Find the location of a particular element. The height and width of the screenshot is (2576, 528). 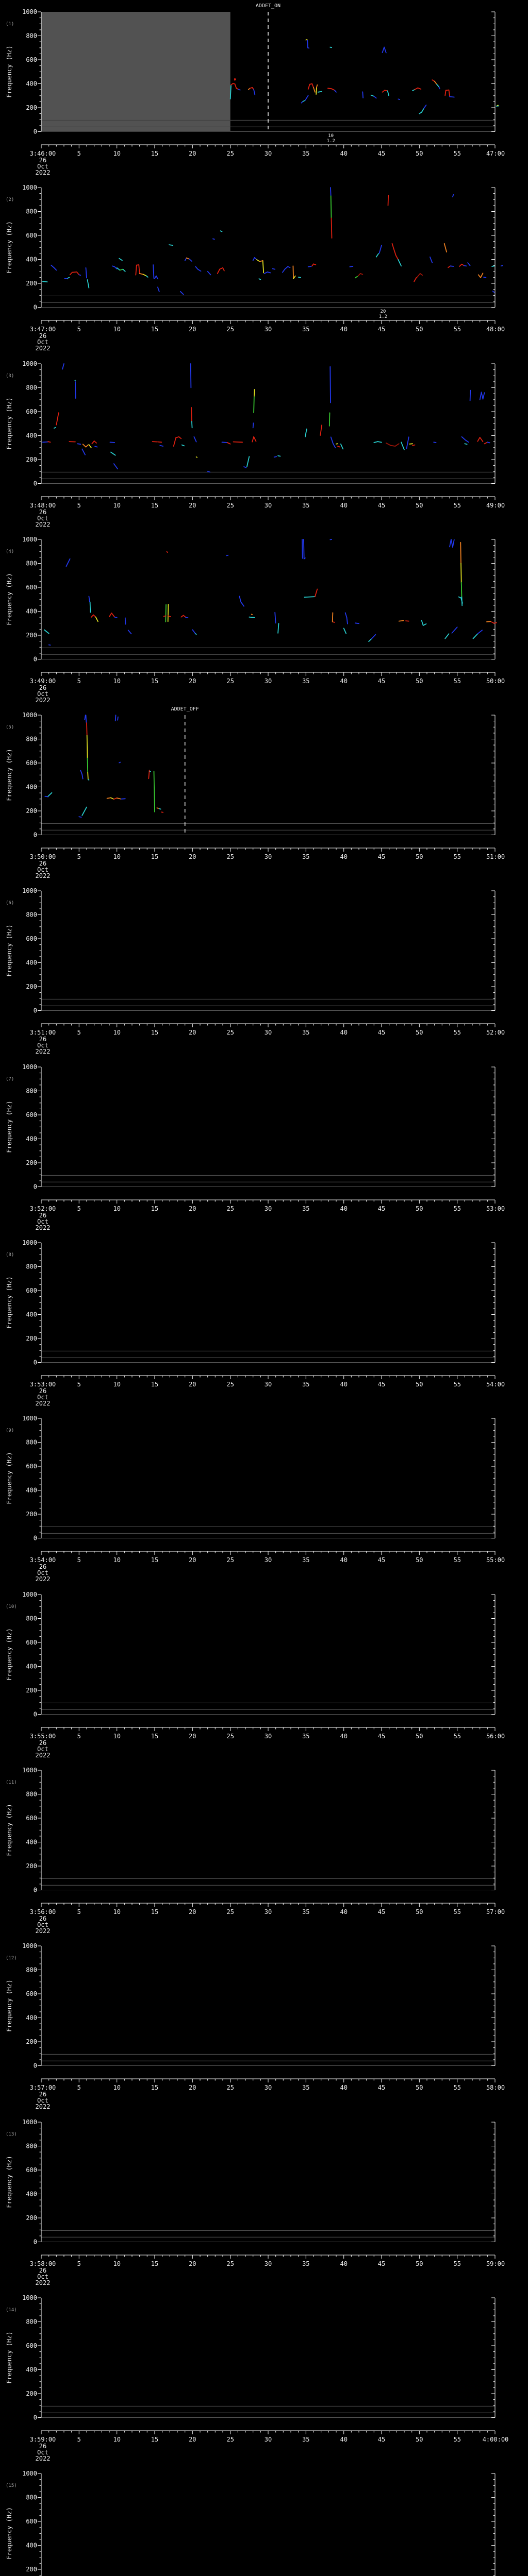

x-start-time-label: 3:59:00 is located at coordinates (43, 2439).